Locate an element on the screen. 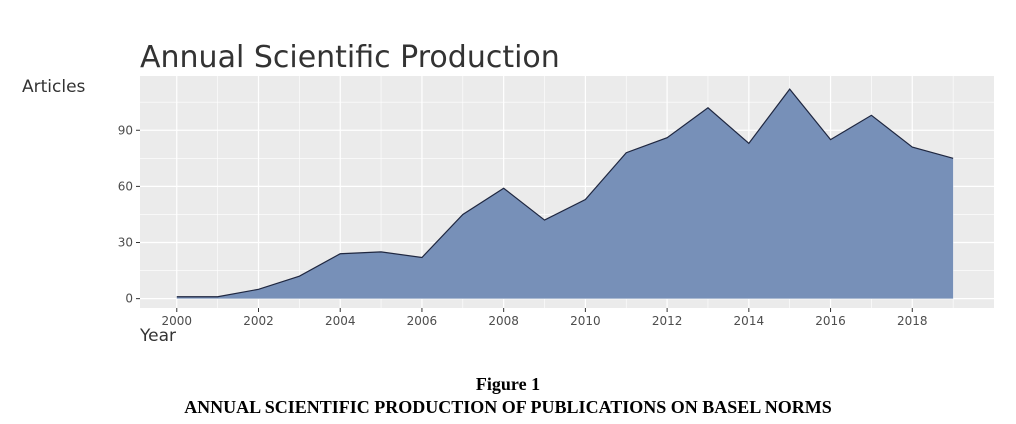  x-tick-label: 2008 is located at coordinates (503, 321).